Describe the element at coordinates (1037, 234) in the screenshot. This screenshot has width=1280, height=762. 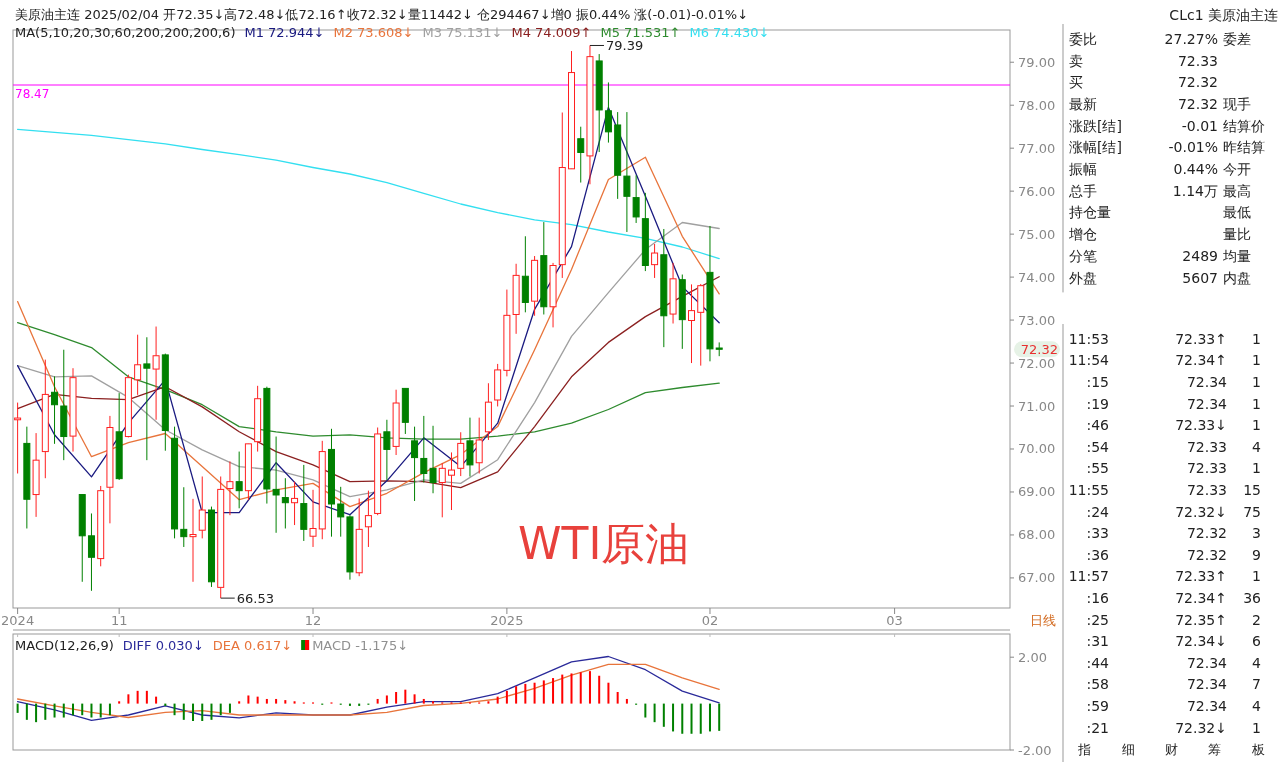
I see `y-tick-label: 75.00` at that location.